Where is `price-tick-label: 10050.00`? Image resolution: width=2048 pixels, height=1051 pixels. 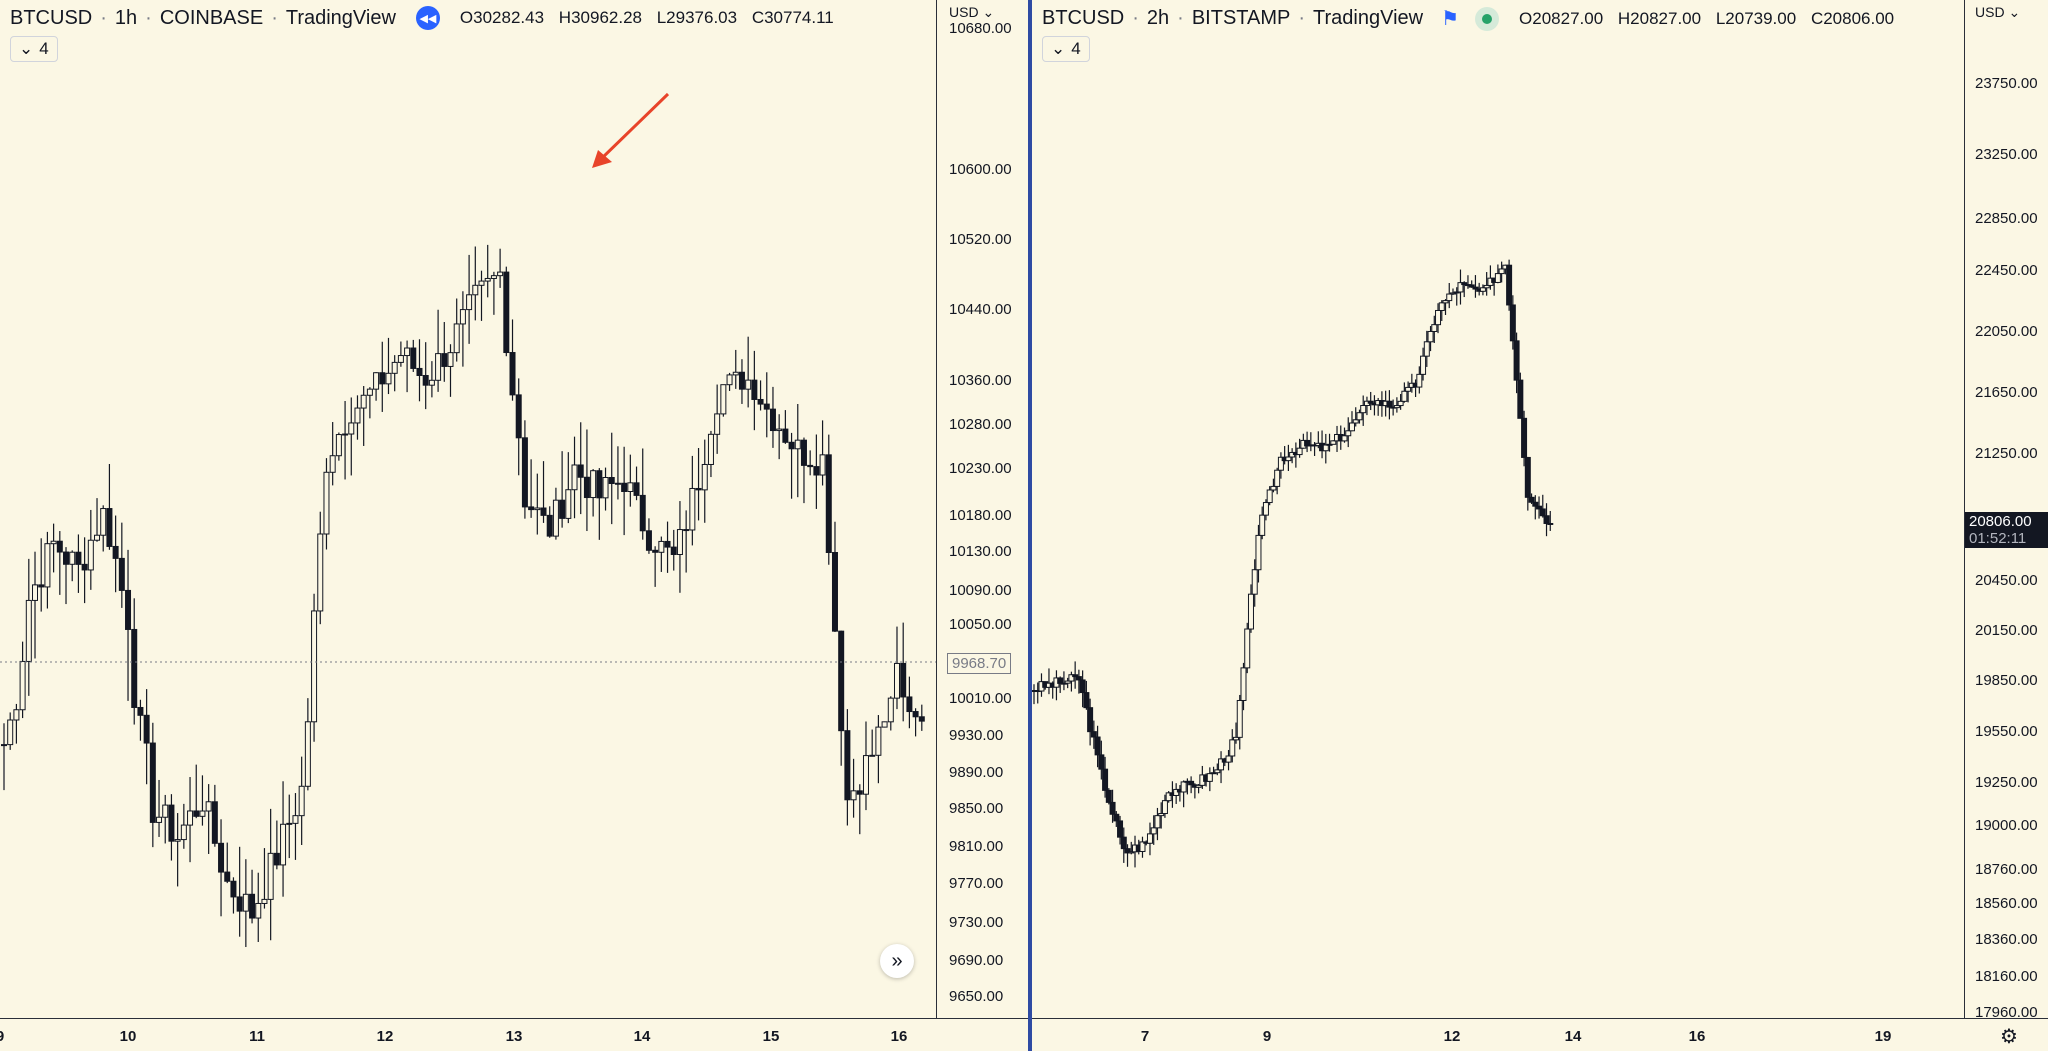 price-tick-label: 10050.00 is located at coordinates (980, 624).